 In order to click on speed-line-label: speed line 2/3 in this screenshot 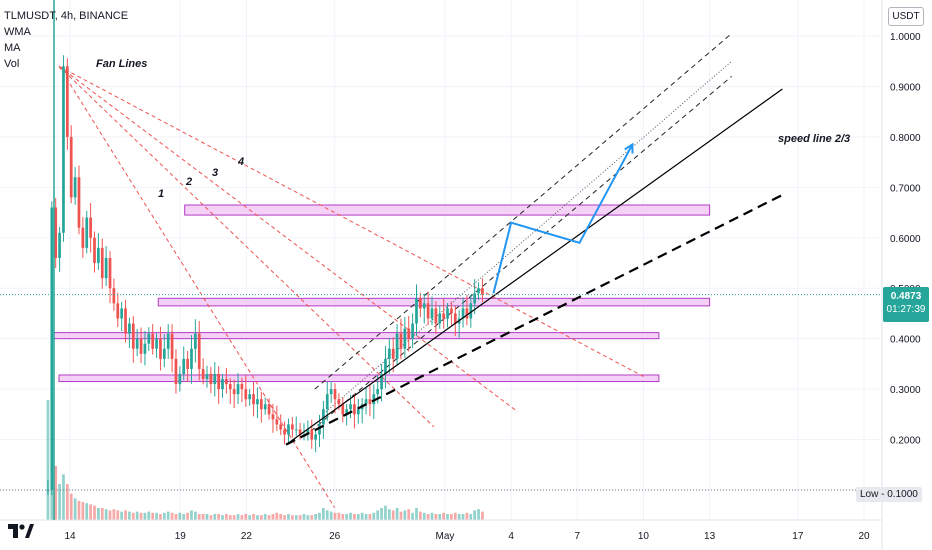, I will do `click(814, 139)`.